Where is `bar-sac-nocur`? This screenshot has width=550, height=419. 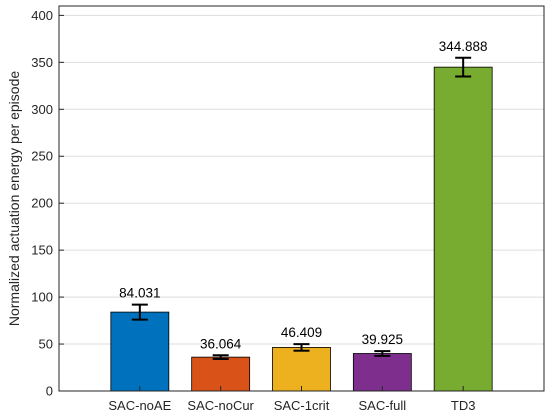 bar-sac-nocur is located at coordinates (221, 374).